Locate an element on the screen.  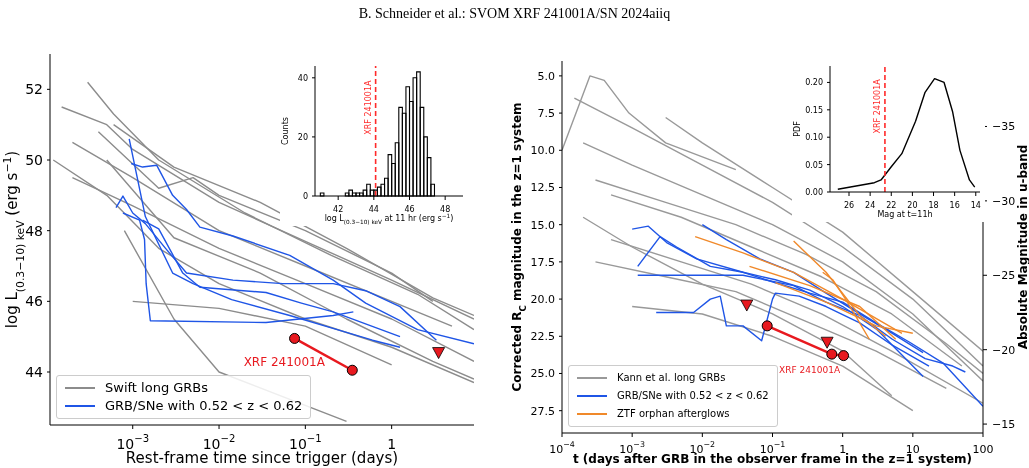
y-tick-label: 22.5 is located at coordinates (542, 336).